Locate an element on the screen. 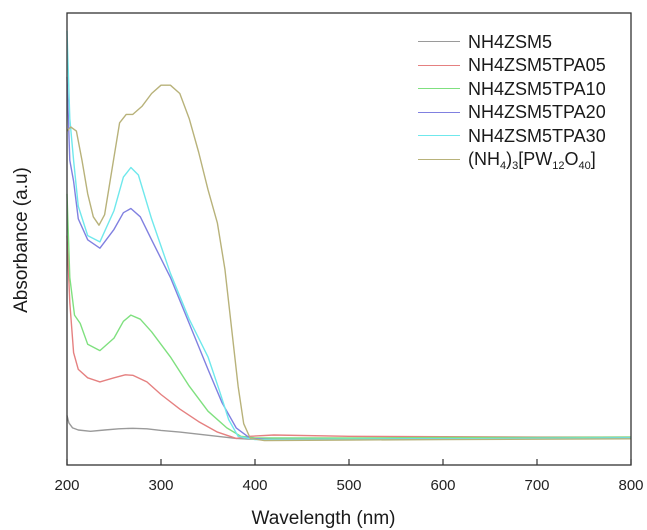  legend-label: (NH4)3[PW12O40] is located at coordinates (532, 161).